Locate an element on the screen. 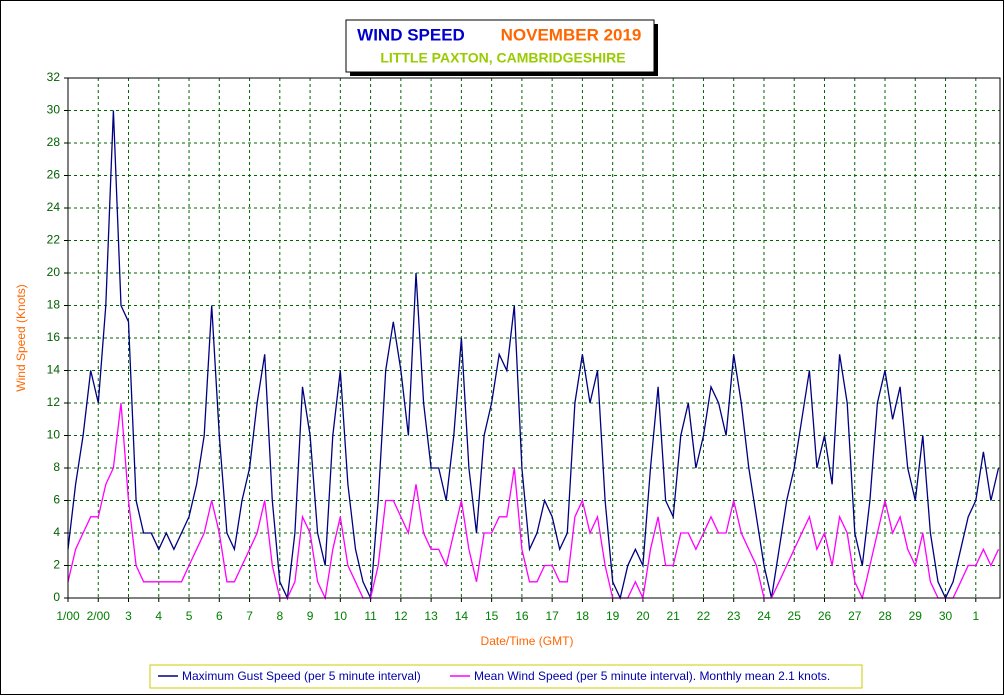 This screenshot has width=1005, height=696. x-tick-label: 6 is located at coordinates (219, 616).